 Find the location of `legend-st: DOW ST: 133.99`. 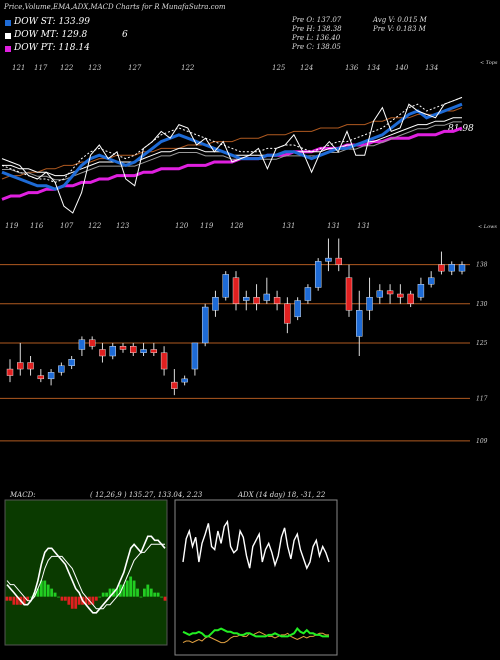

legend-st: DOW ST: 133.99 is located at coordinates (52, 22).